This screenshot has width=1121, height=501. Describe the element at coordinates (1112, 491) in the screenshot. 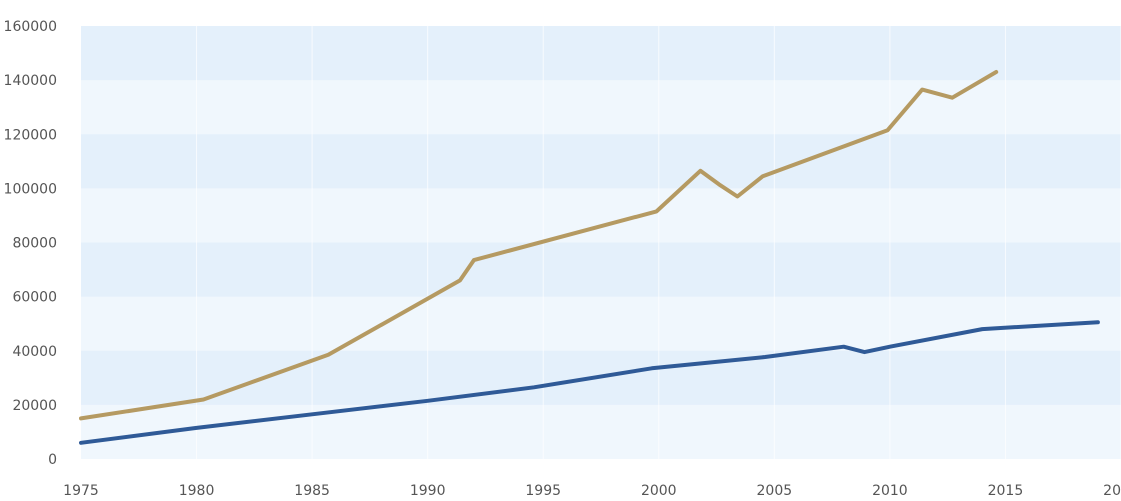

I see `x-tick-label: 2020` at that location.